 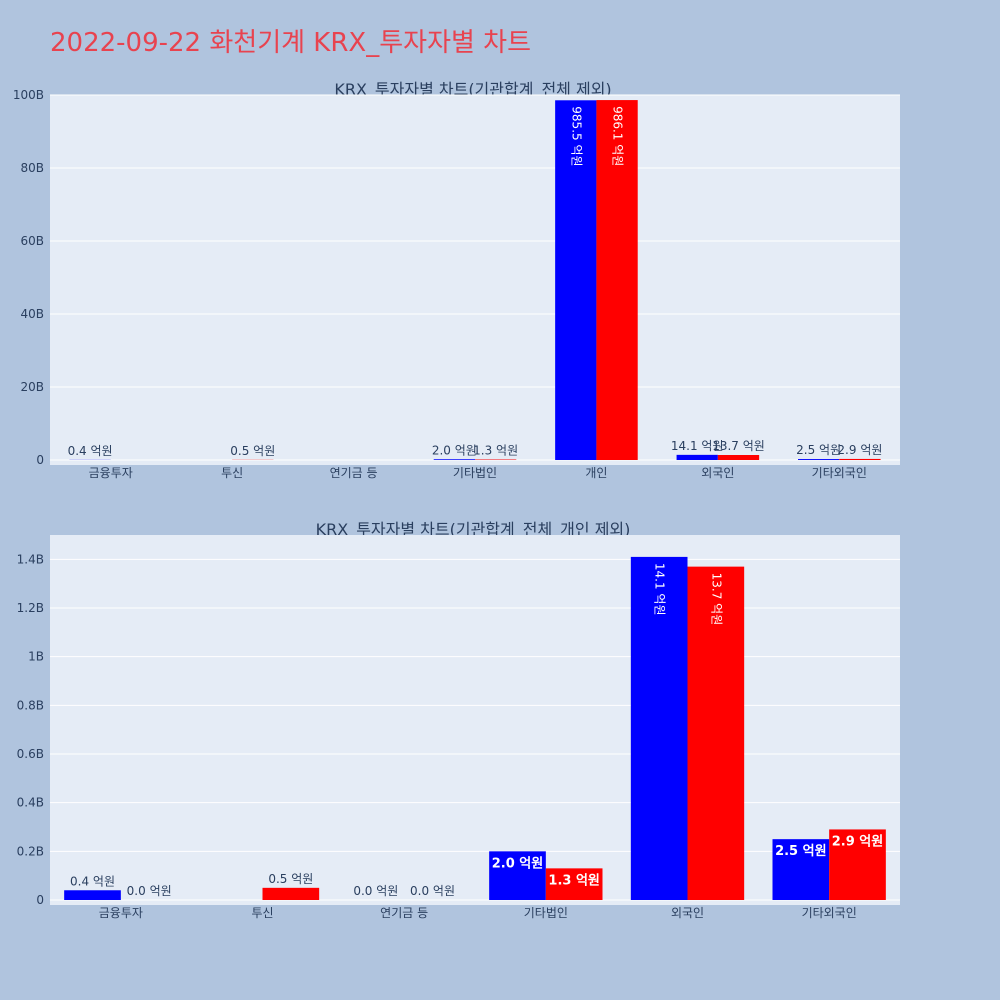 What do you see at coordinates (30, 559) in the screenshot?
I see `y-tick-label: 1.4B` at bounding box center [30, 559].